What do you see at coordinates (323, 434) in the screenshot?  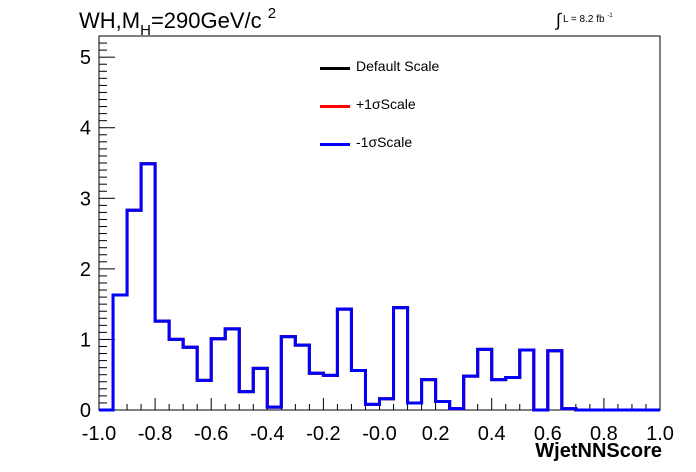 I see `x-tick-label: -0.2` at bounding box center [323, 434].